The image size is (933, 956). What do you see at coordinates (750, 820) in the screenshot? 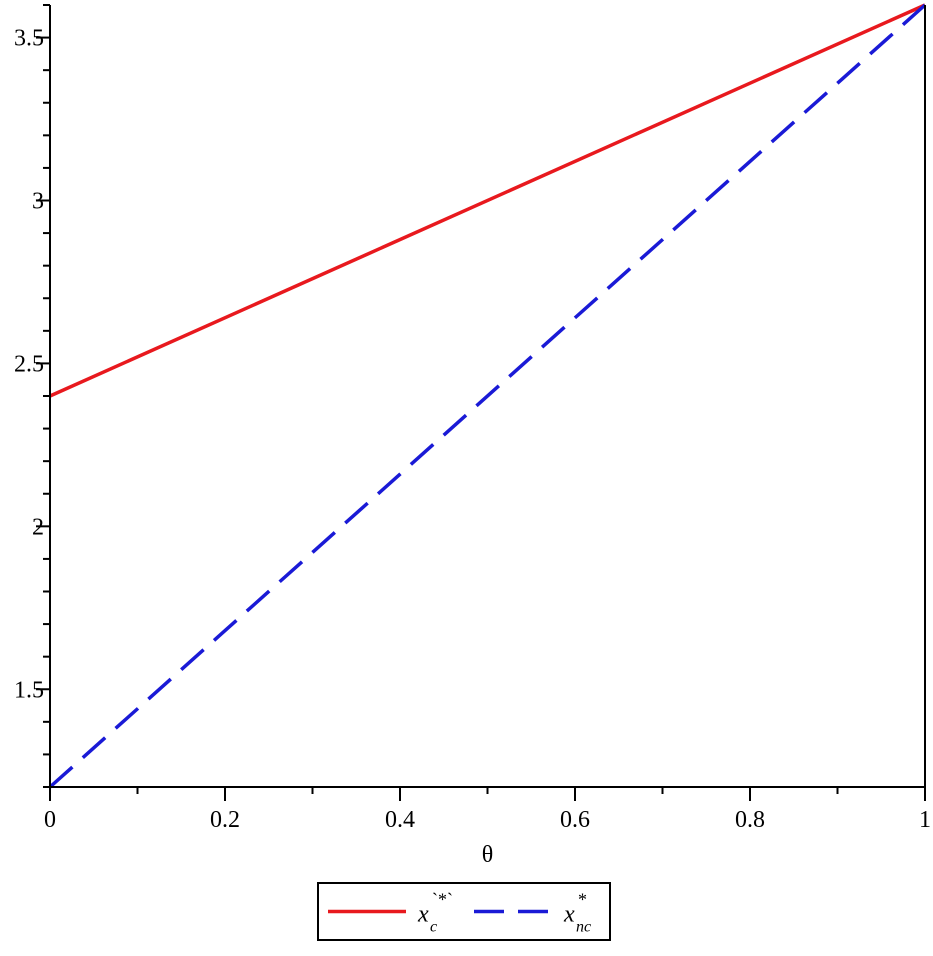
I see `x-tick-label: 0.8` at bounding box center [750, 820].